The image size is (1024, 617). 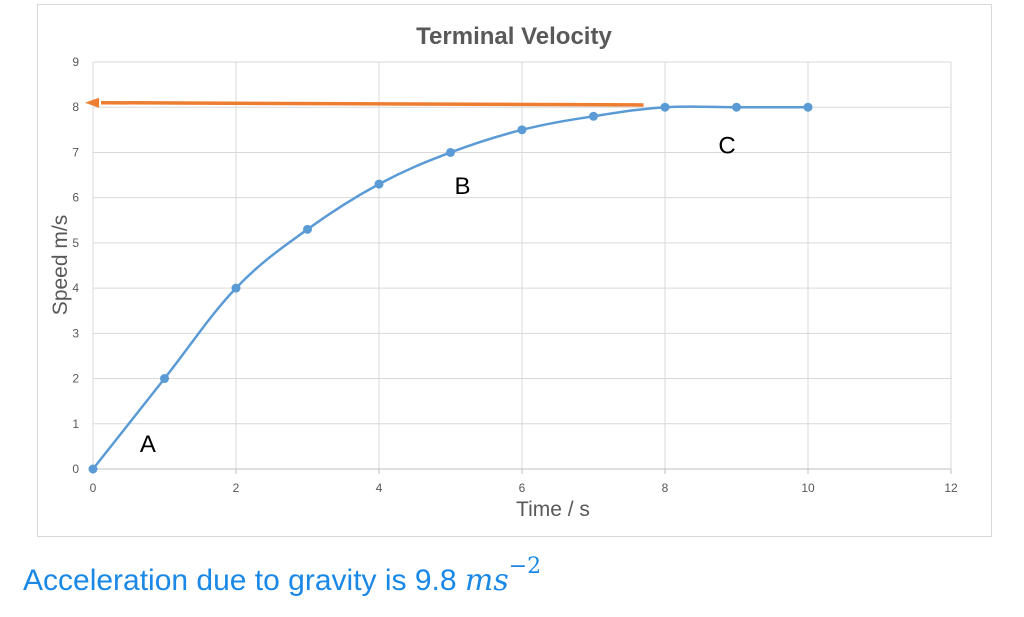 What do you see at coordinates (808, 488) in the screenshot?
I see `x-tick-label: 10` at bounding box center [808, 488].